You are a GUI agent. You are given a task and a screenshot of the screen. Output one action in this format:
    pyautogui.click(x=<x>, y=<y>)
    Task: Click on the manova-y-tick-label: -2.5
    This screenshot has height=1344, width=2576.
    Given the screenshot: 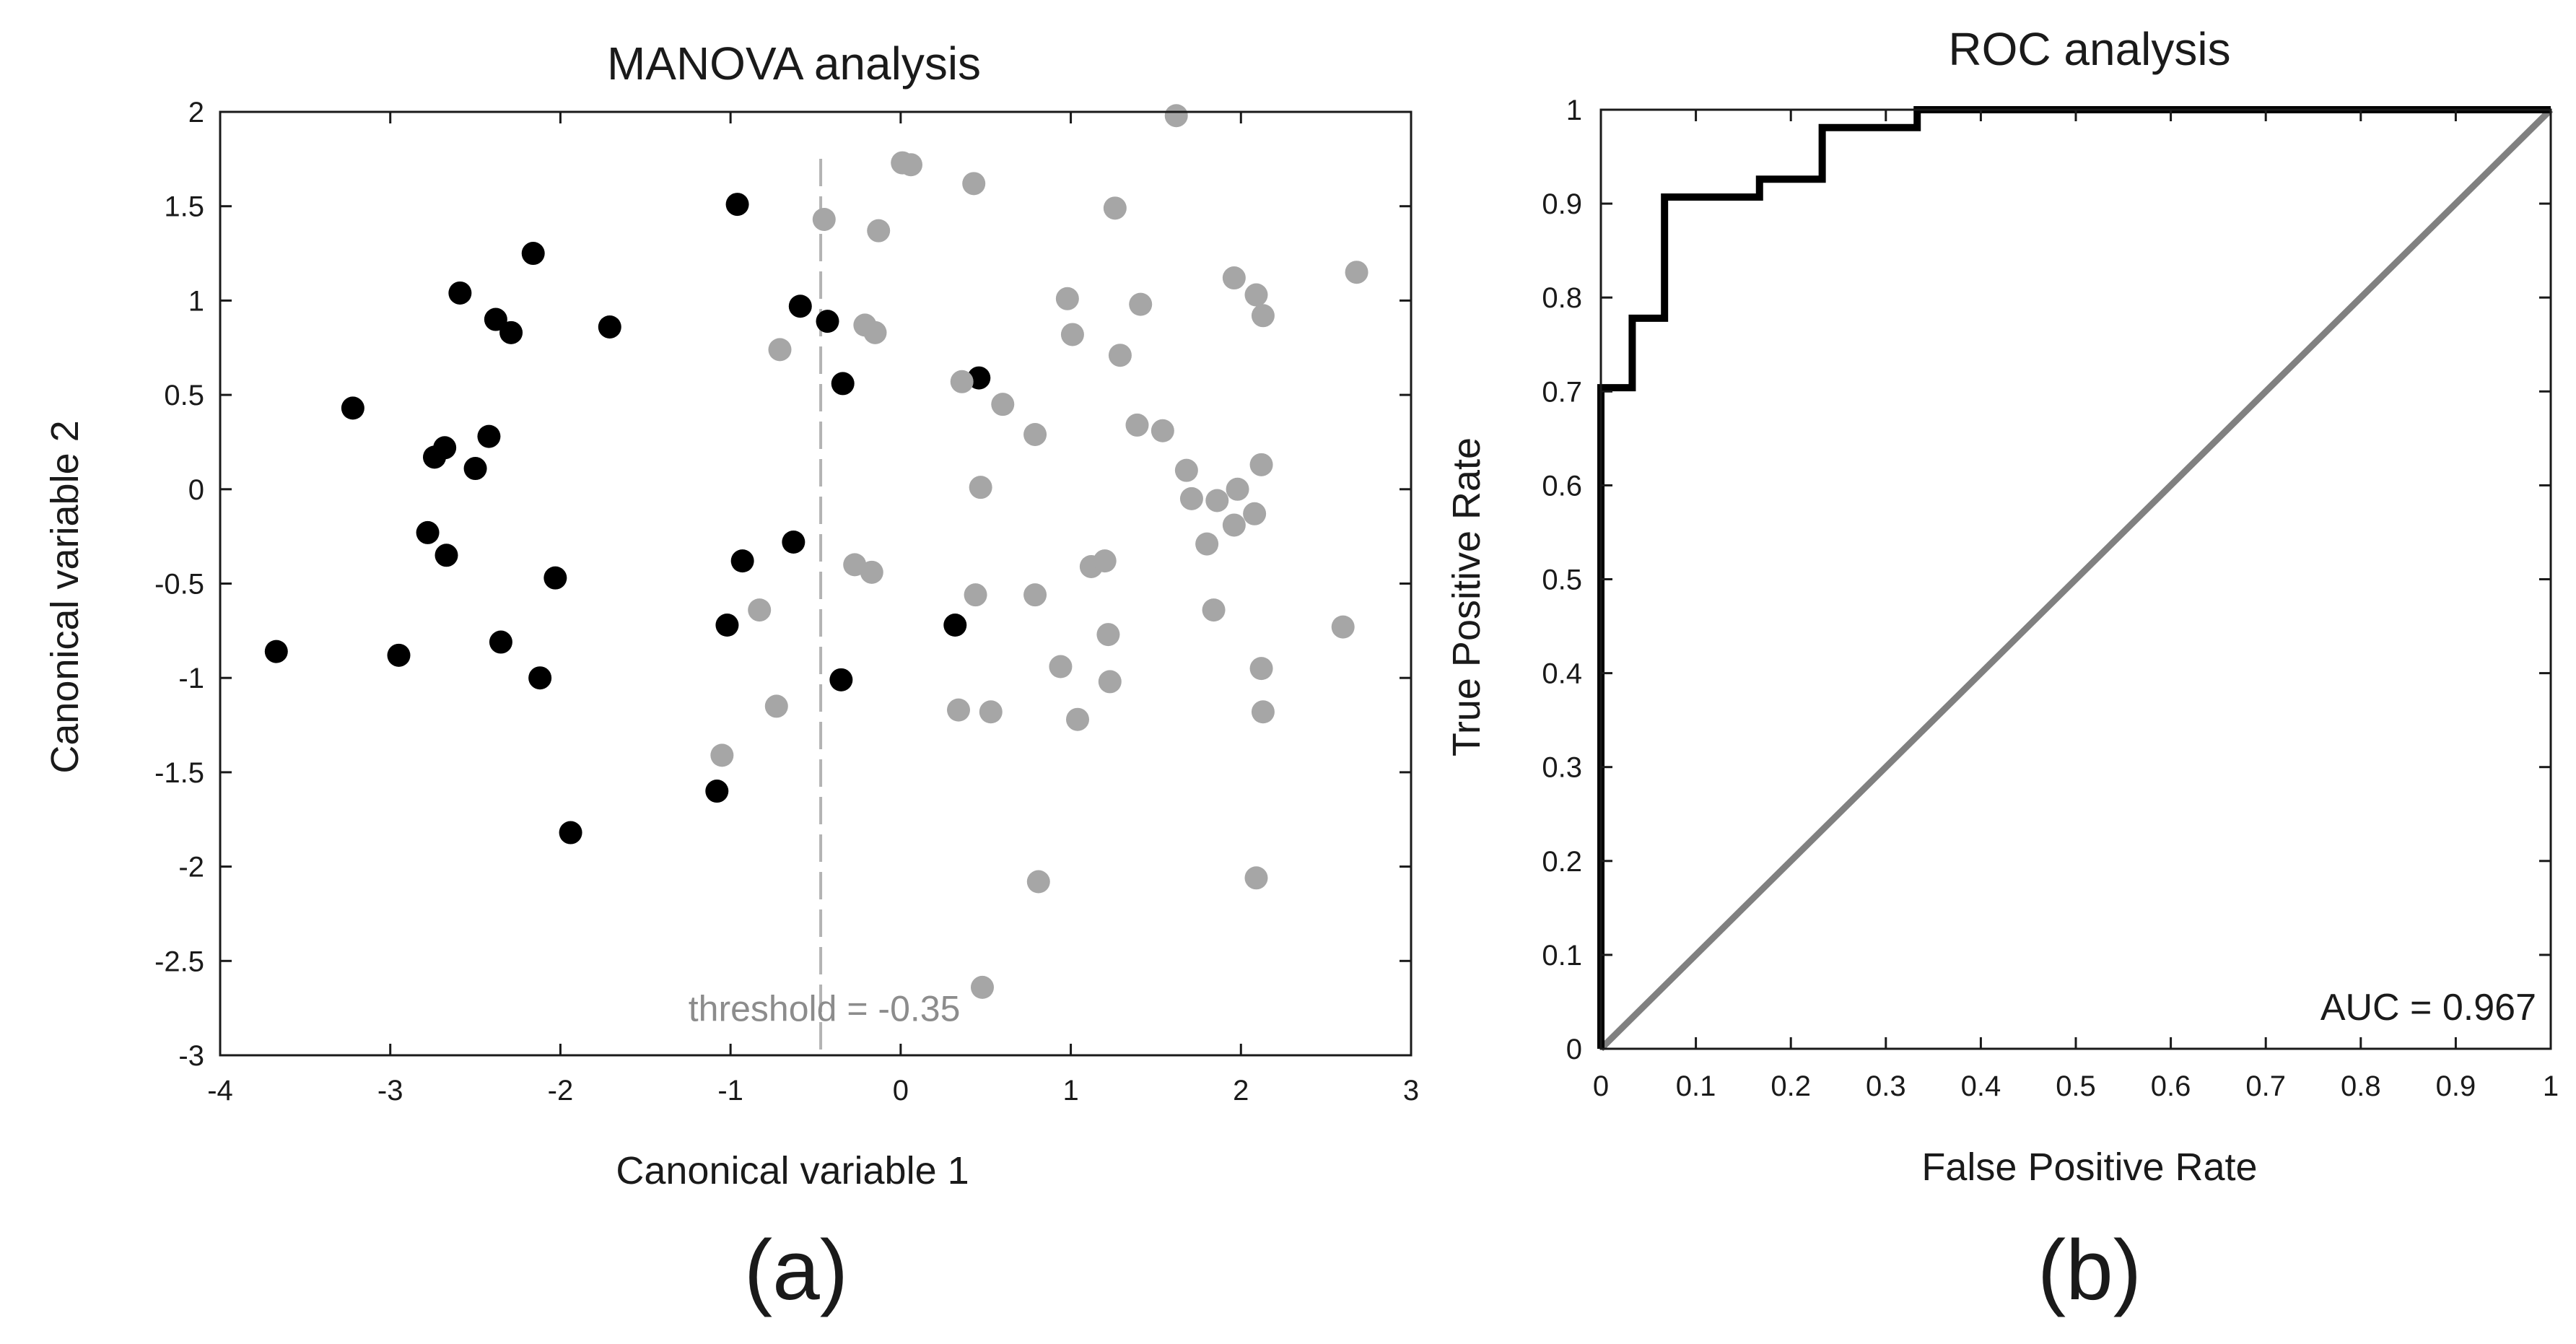 What is the action you would take?
    pyautogui.click(x=179, y=961)
    